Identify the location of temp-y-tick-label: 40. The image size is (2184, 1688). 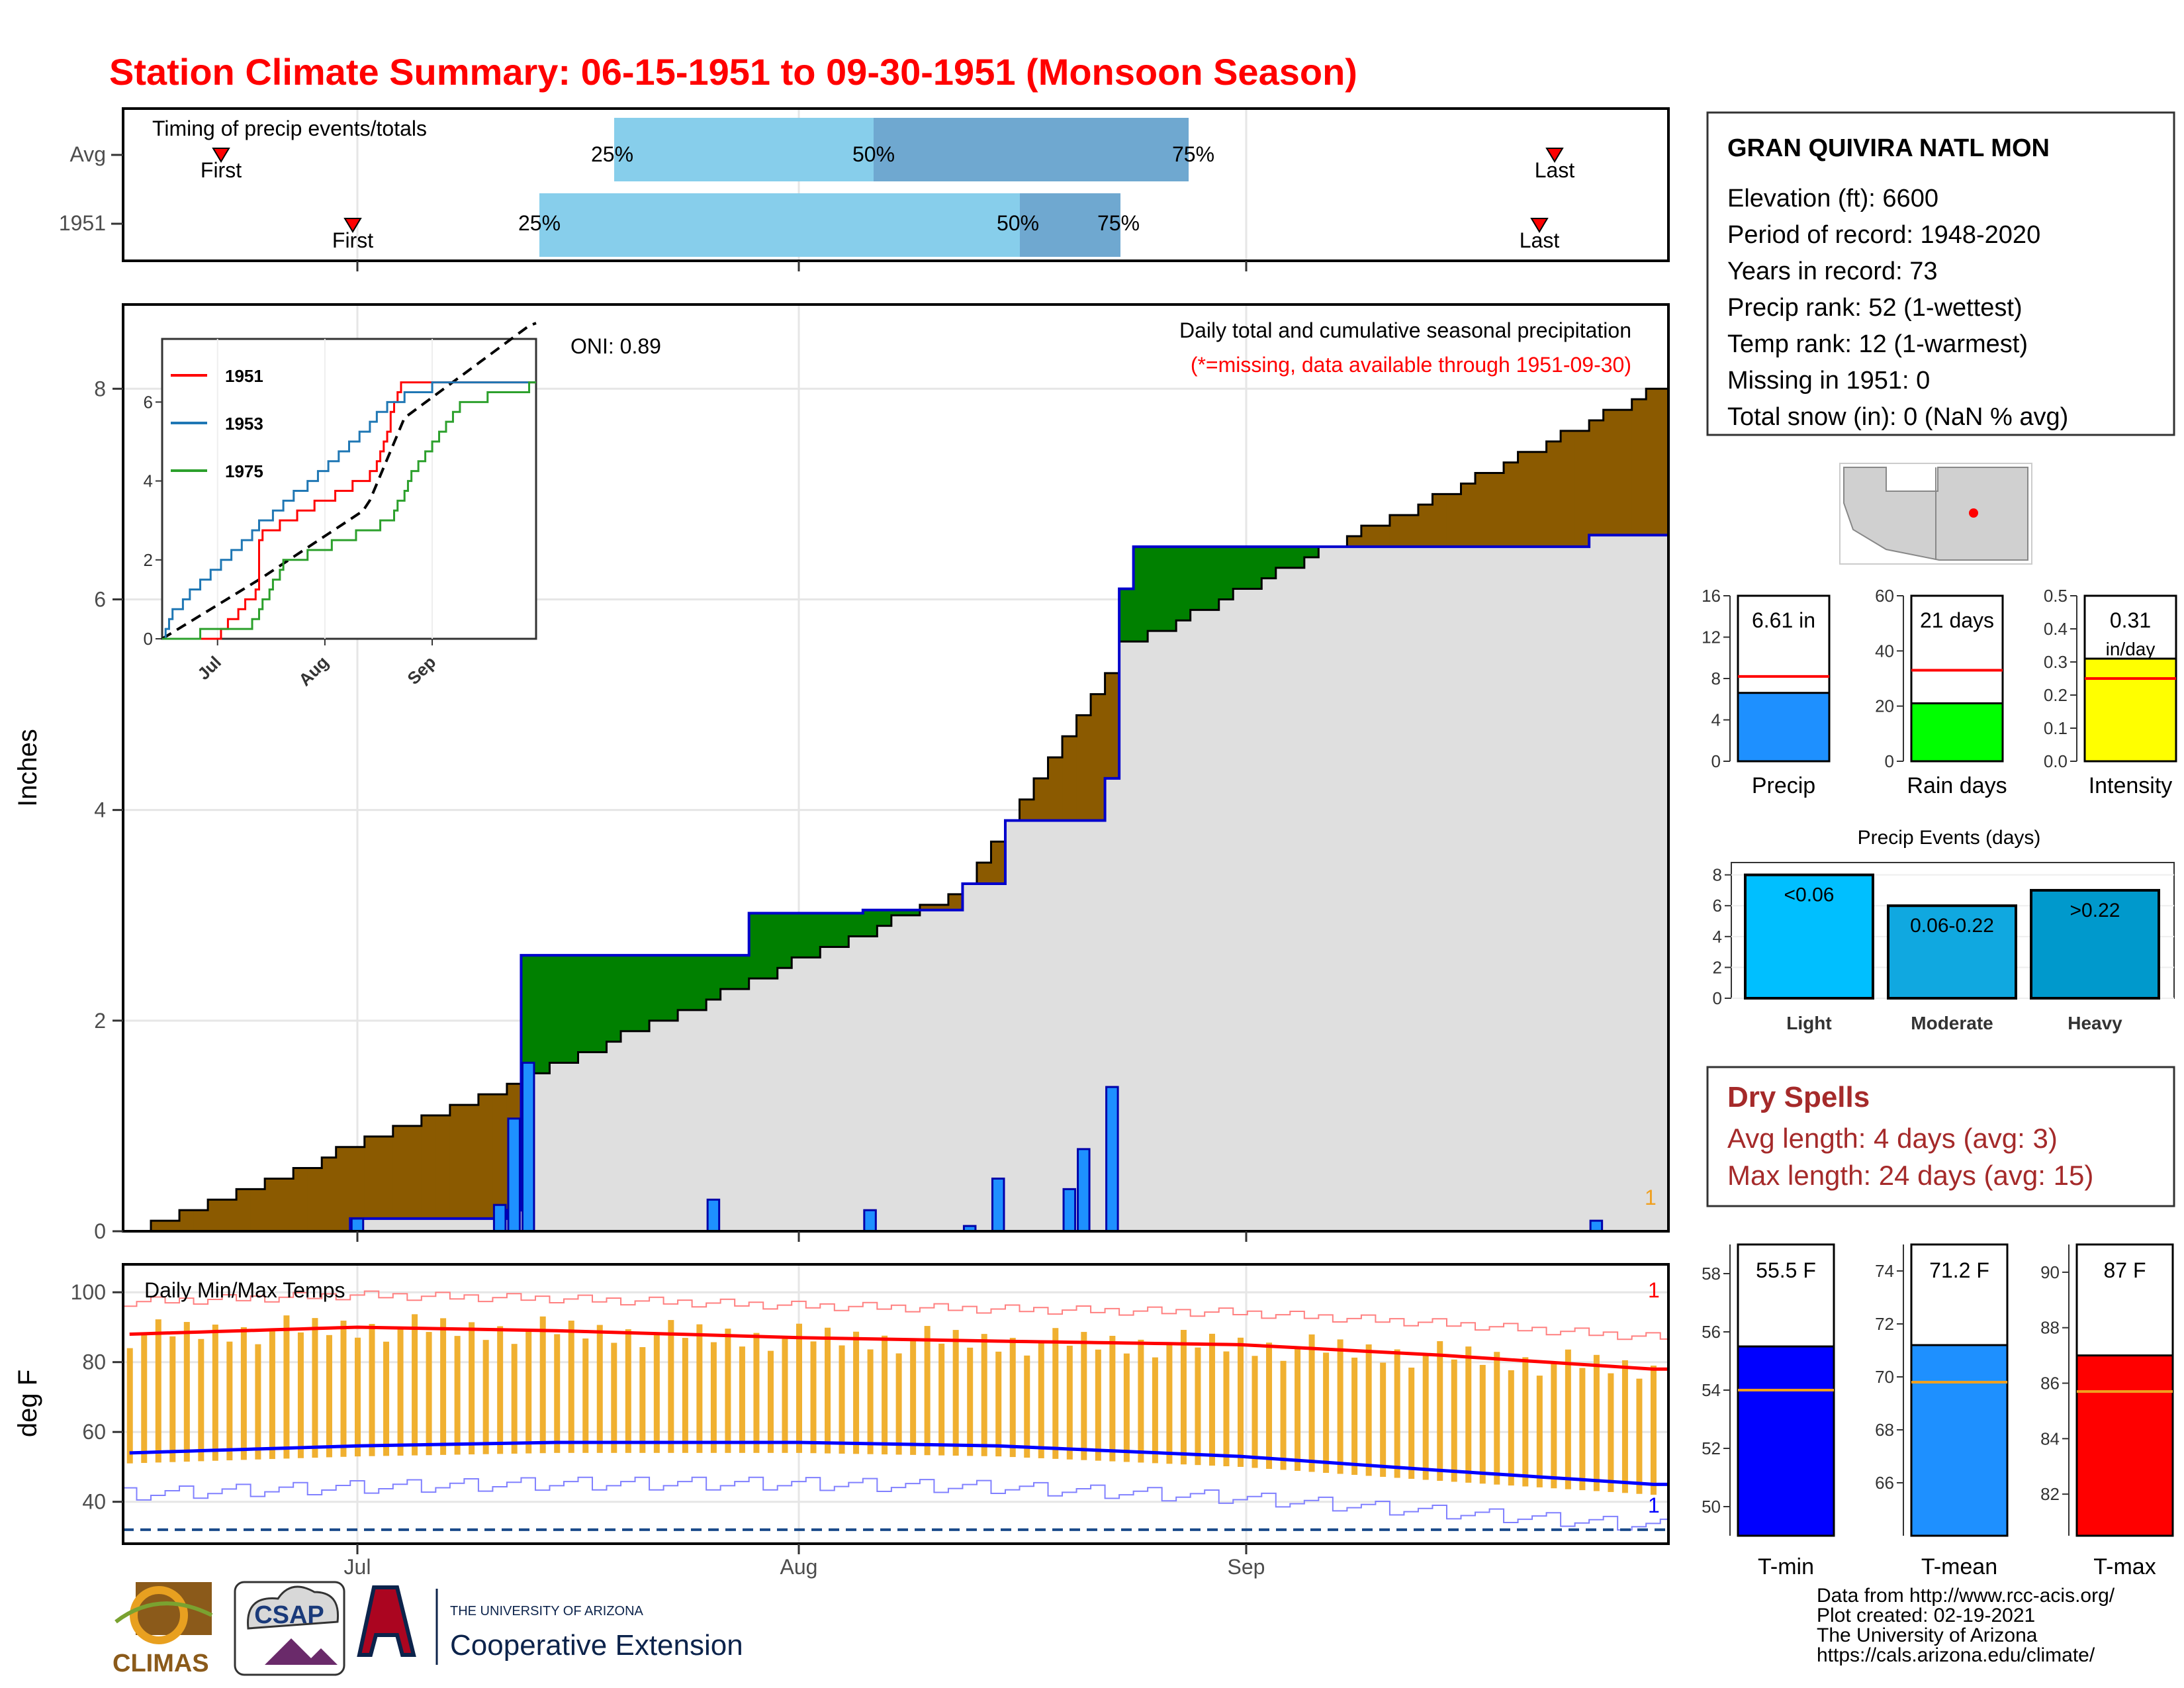
(94, 1502).